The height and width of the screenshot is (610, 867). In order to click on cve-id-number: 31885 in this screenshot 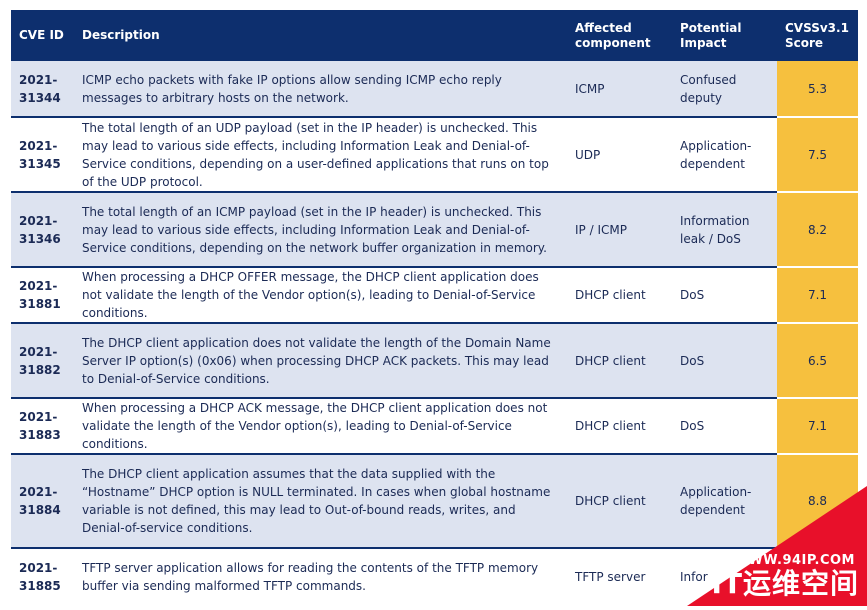, I will do `click(40, 585)`.